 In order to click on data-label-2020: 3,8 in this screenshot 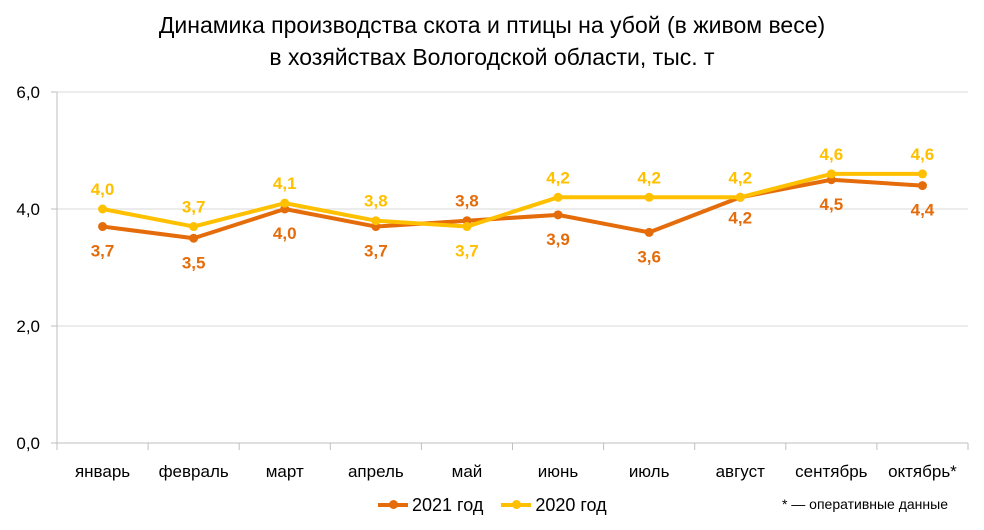, I will do `click(376, 201)`.